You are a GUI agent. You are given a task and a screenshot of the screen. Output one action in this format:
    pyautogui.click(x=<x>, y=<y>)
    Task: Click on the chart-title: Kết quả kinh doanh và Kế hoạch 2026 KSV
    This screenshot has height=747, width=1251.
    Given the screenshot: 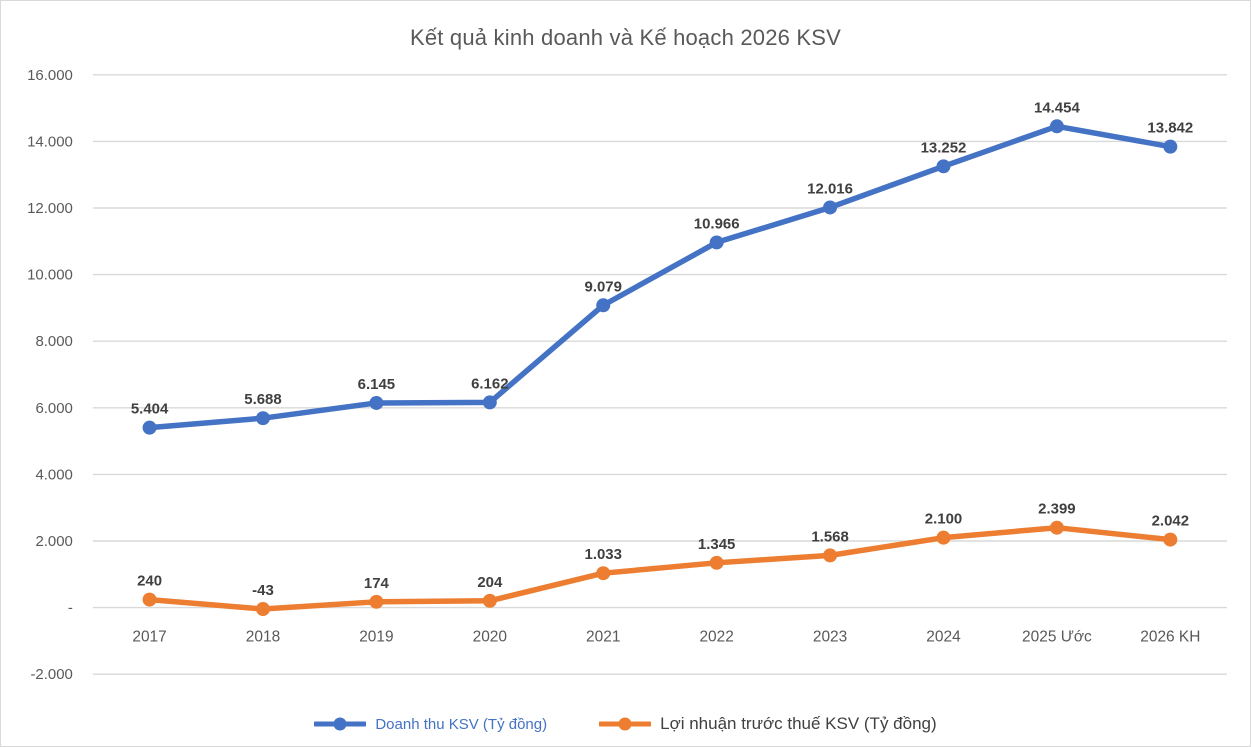 What is the action you would take?
    pyautogui.click(x=625, y=37)
    